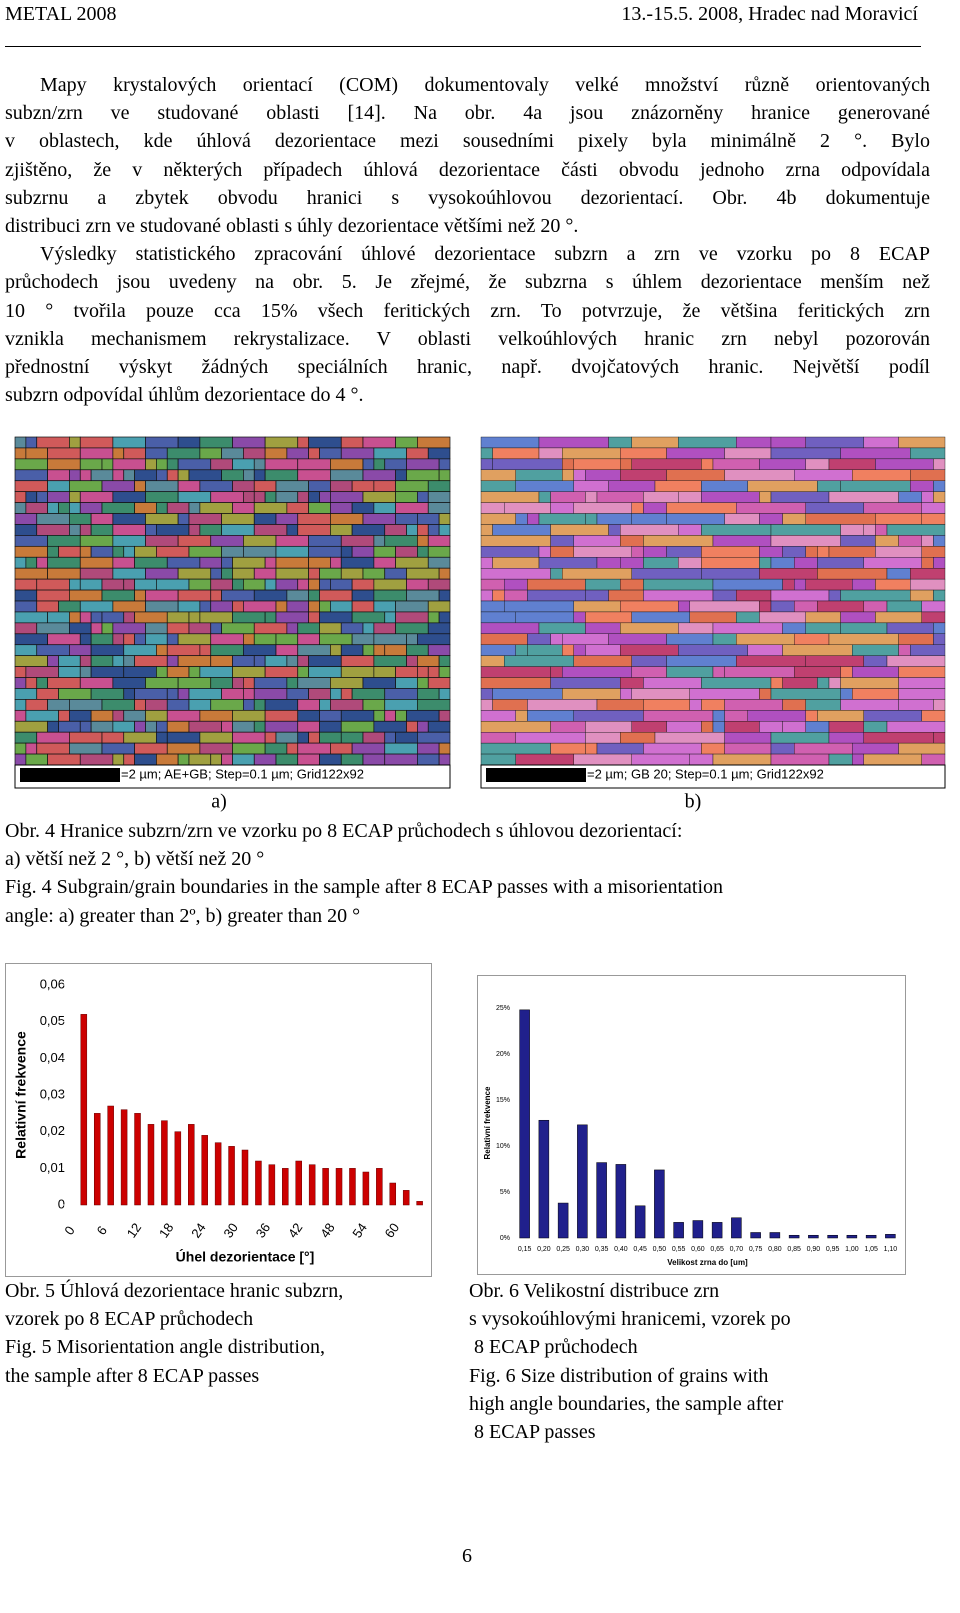  What do you see at coordinates (707, 1262) in the screenshot?
I see `x-axis-label: Velikost zrna do [um]` at bounding box center [707, 1262].